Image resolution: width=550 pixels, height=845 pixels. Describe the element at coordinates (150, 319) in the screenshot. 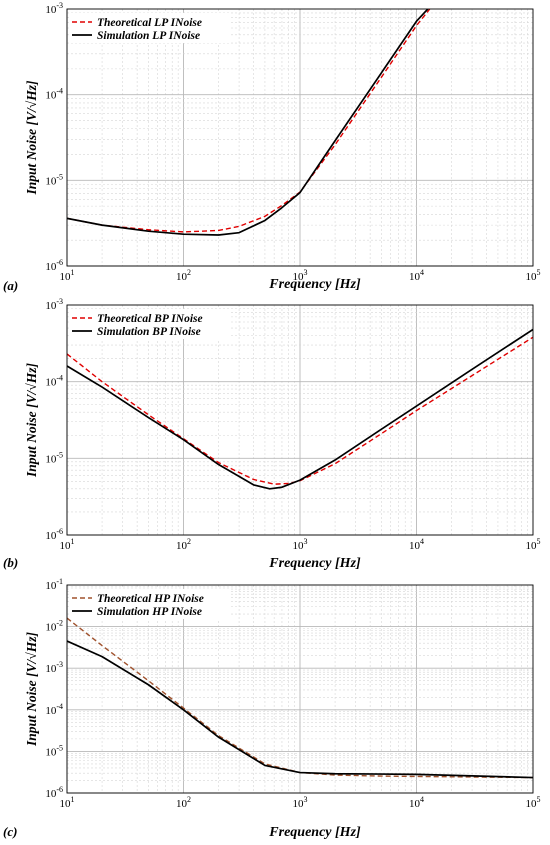

I see `legend-label: Theoretical BP INoise` at that location.